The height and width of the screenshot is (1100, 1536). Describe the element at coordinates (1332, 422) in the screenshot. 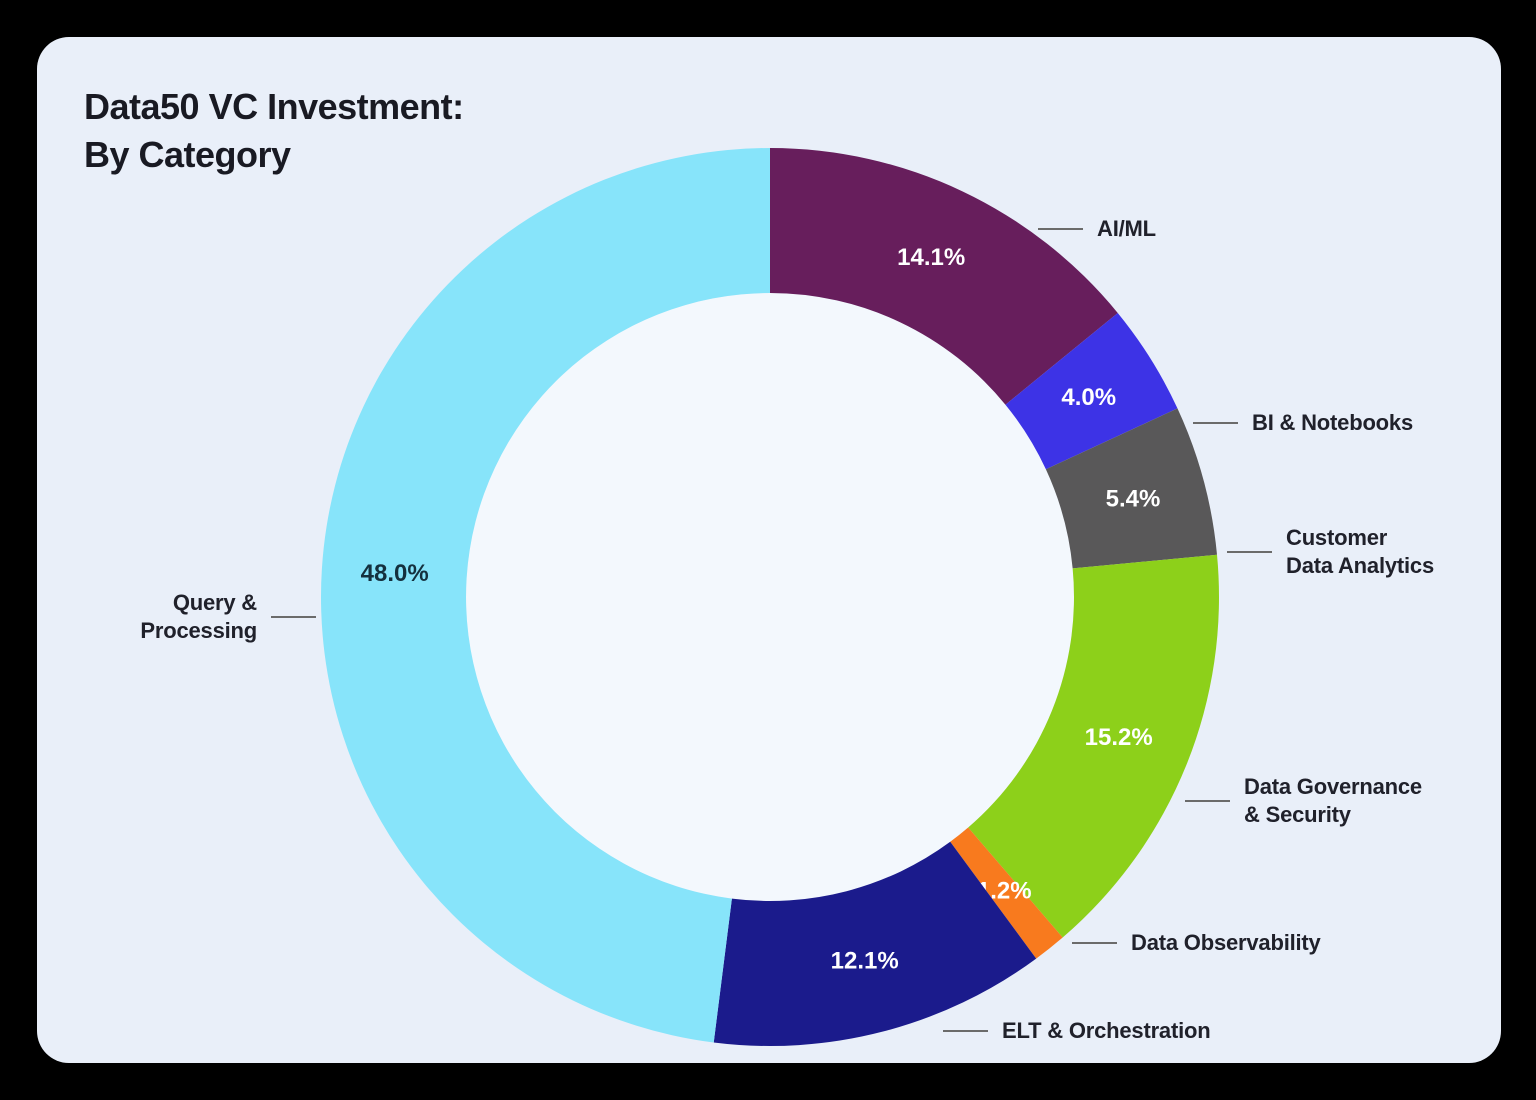

I see `category-label-bi-notebooks: BI & Notebooks` at that location.